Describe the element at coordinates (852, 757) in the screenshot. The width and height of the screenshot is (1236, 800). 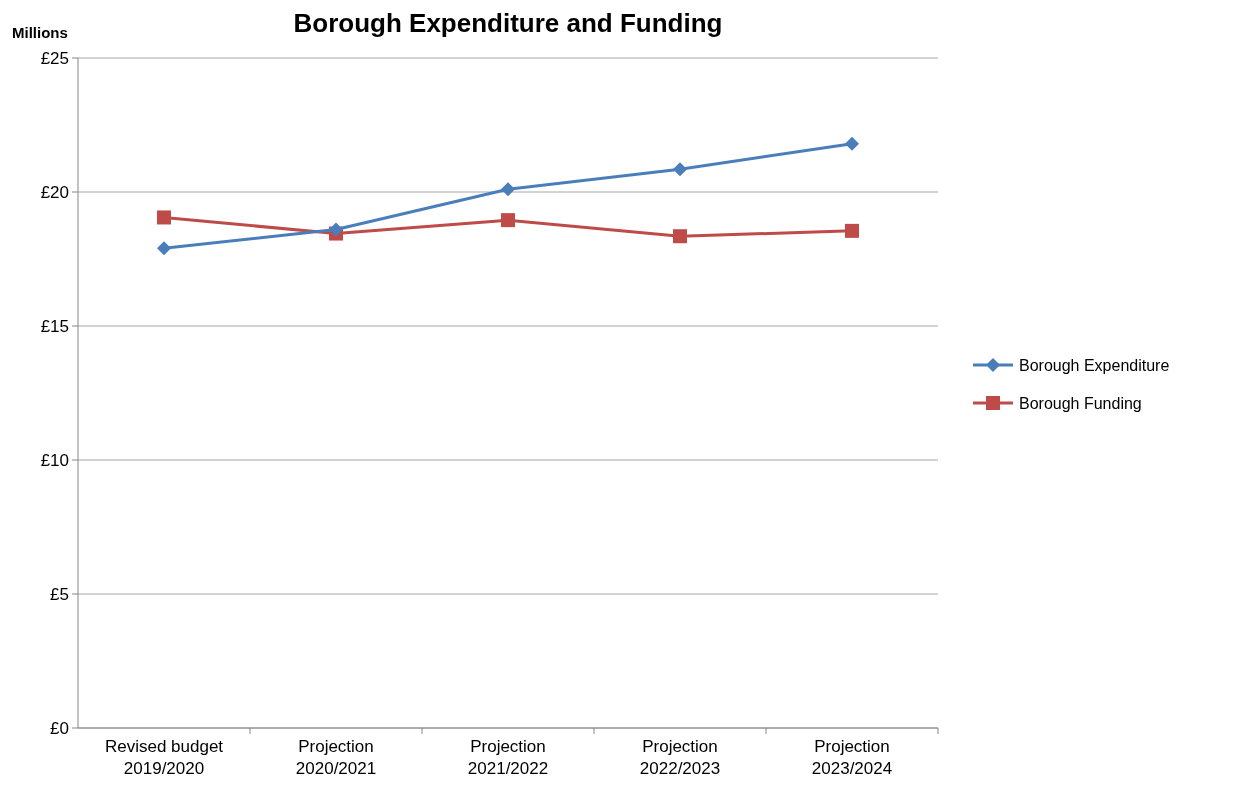
I see `x-tick-label: Projection 2023/2024` at that location.